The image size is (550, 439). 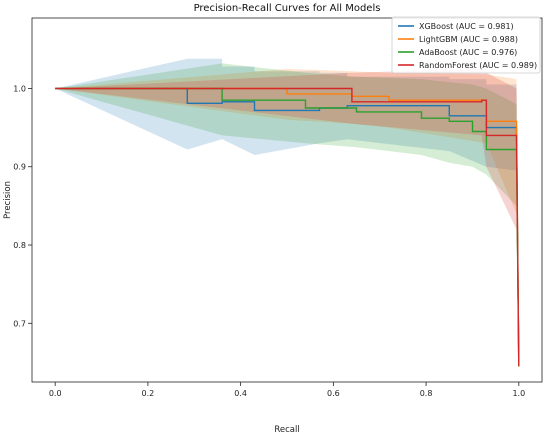 What do you see at coordinates (466, 26) in the screenshot?
I see `xgboost-legend-label: XGBoost (AUC = 0.981)` at bounding box center [466, 26].